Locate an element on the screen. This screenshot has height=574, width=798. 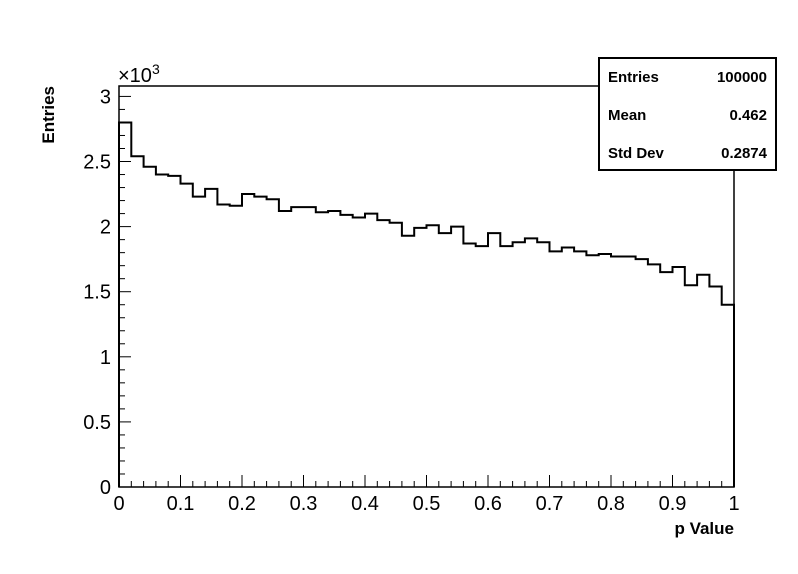
stats-label: Mean is located at coordinates (627, 115).